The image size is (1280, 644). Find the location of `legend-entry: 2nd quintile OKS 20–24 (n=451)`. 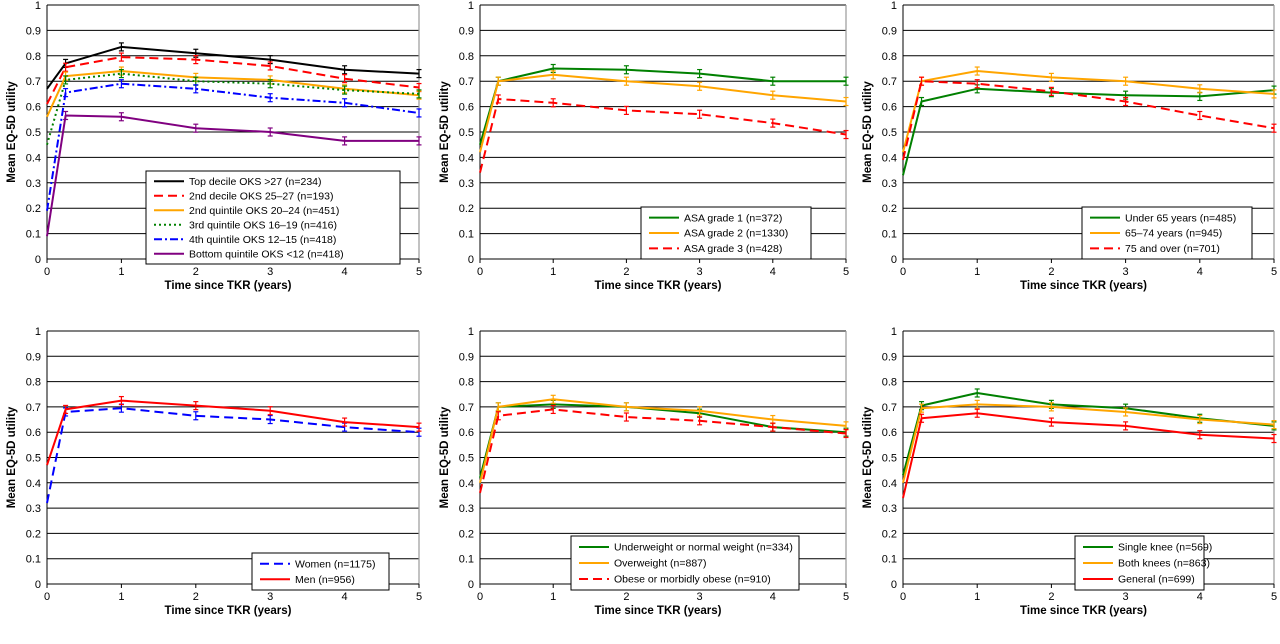

legend-entry: 2nd quintile OKS 20–24 (n=451) is located at coordinates (264, 211).